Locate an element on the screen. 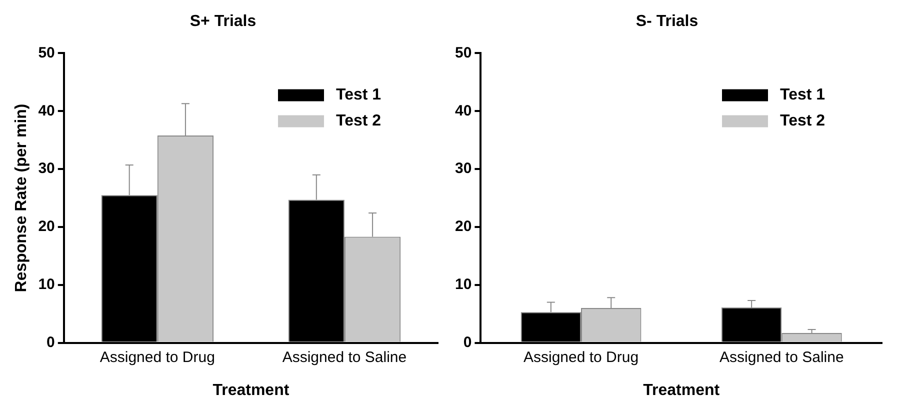 The width and height of the screenshot is (901, 414). y-axis-title: Response Rate (per min) is located at coordinates (21, 198).